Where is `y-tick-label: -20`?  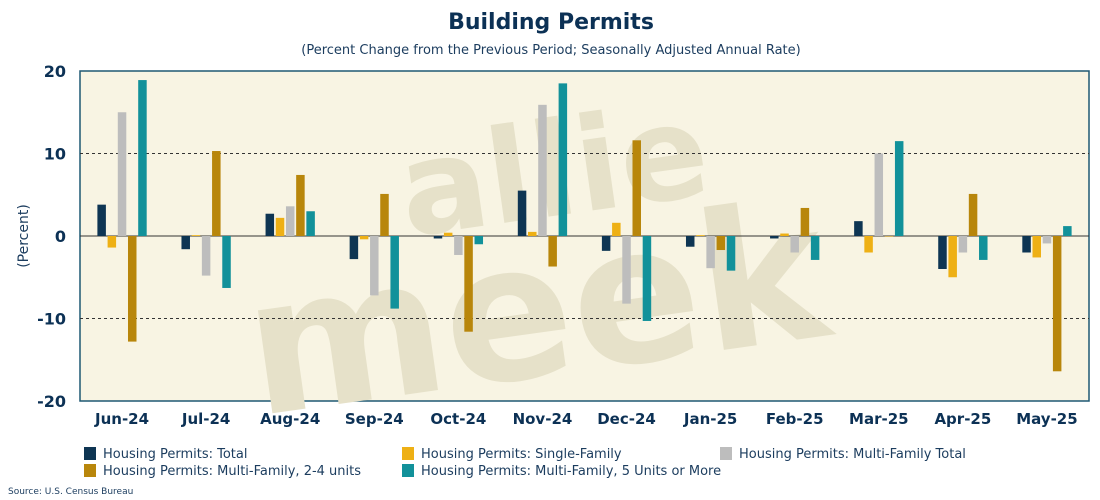
y-tick-label: -20 is located at coordinates (51, 401).